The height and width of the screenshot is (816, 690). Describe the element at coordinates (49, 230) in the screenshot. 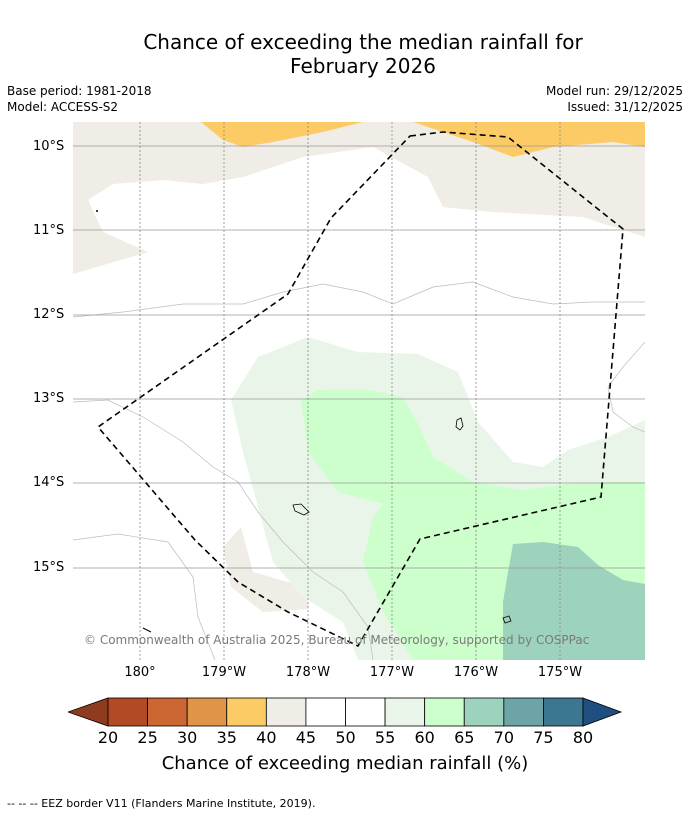

I see `lat-label-11s: 11°S` at that location.